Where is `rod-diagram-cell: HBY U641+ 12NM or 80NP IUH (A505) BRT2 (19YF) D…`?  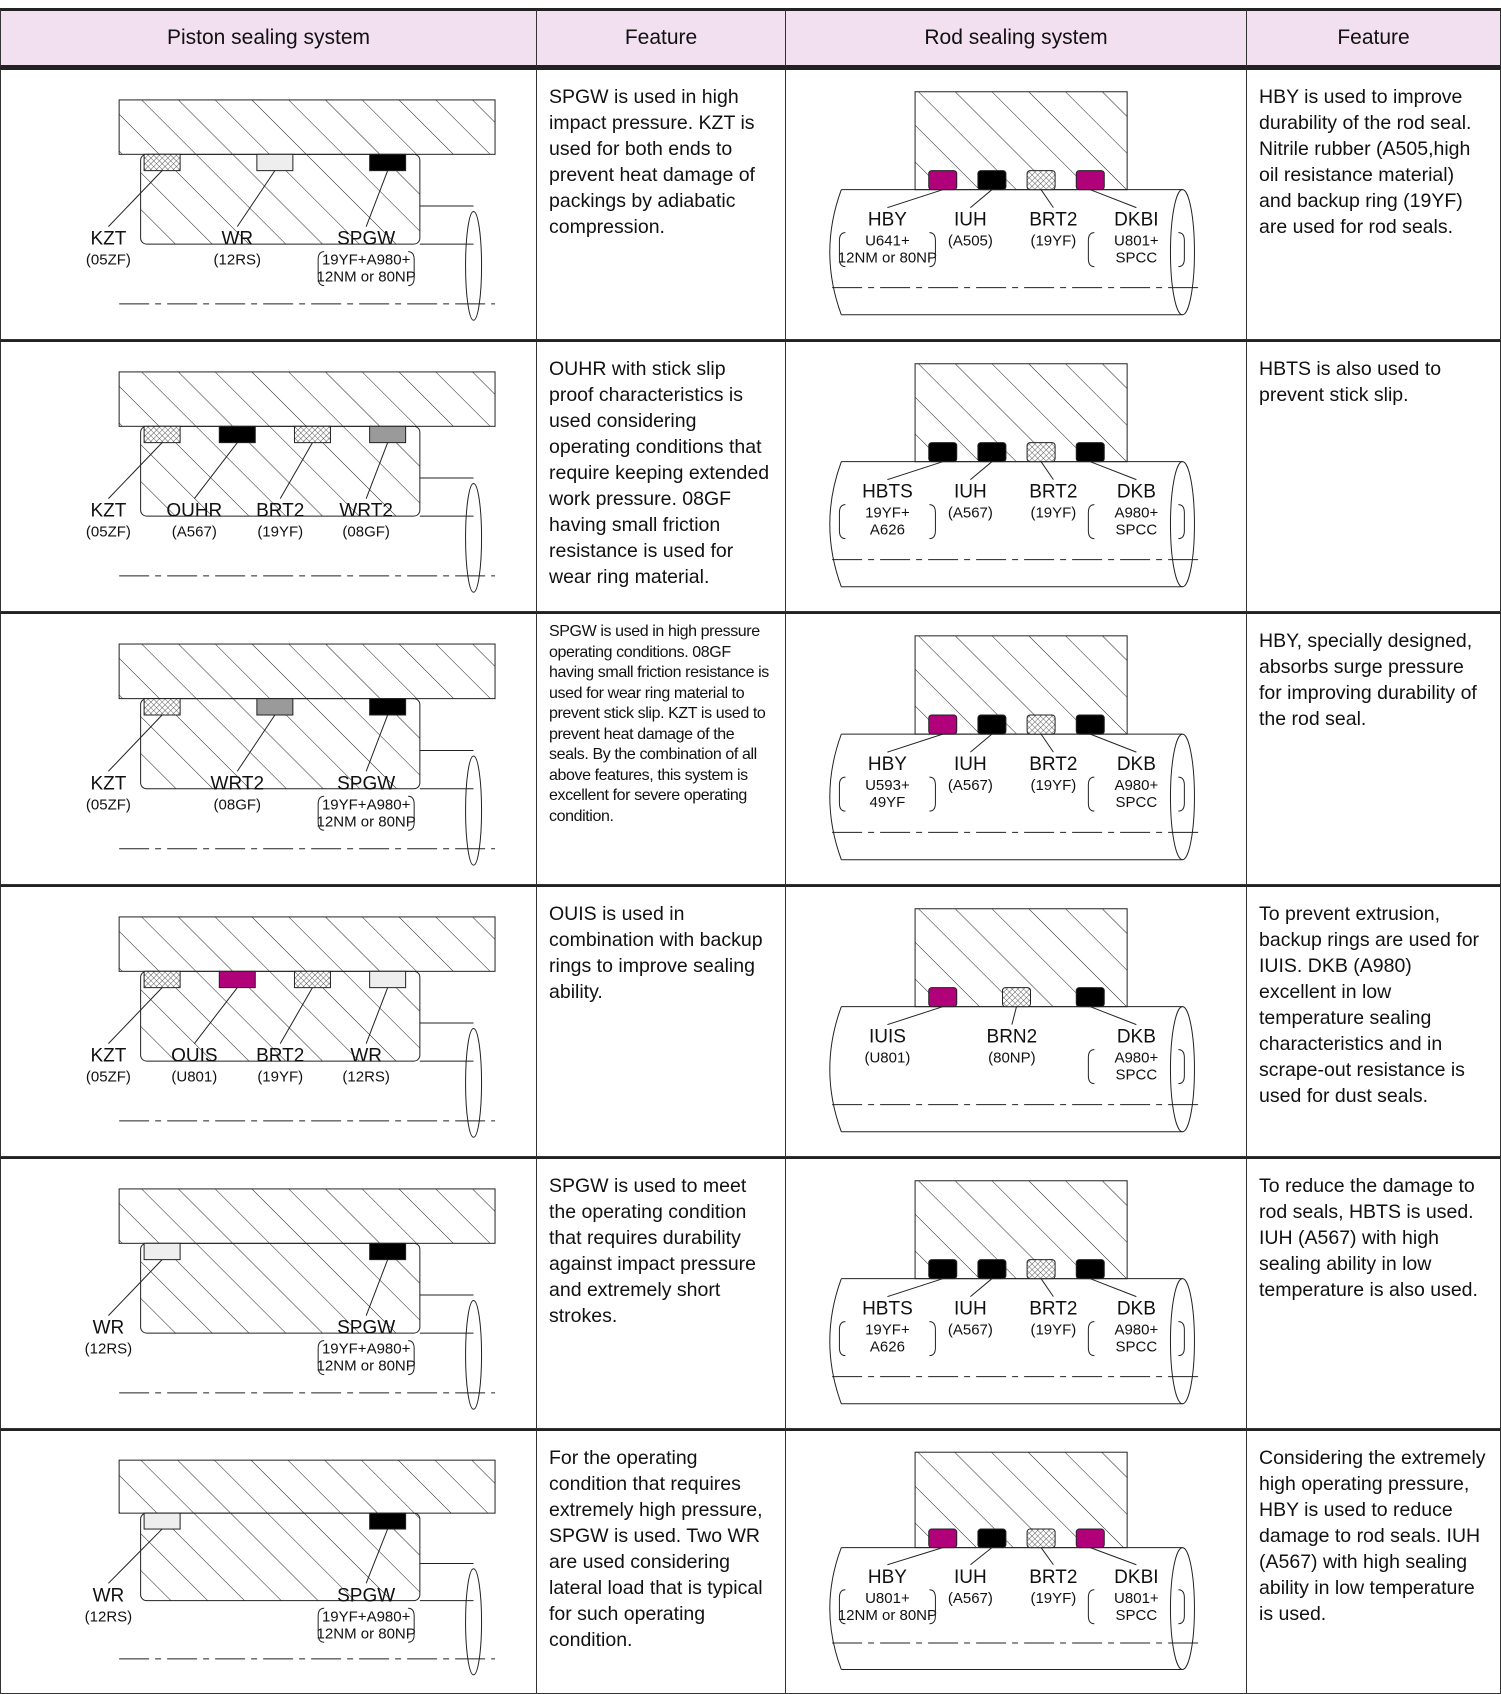
rod-diagram-cell: HBY U641+ 12NM or 80NP IUH (A505) BRT2 (19YF) D… is located at coordinates (1016, 204).